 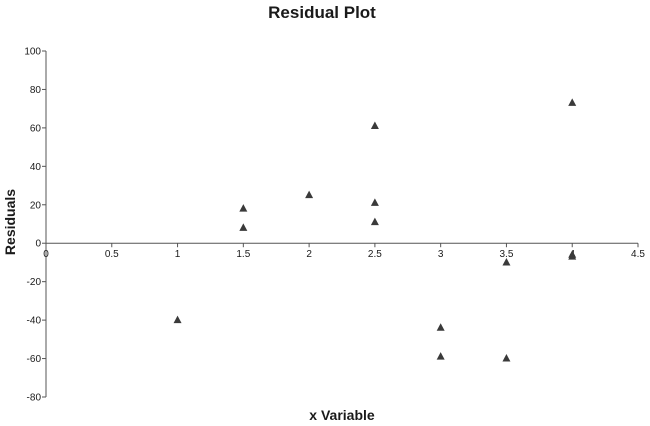 What do you see at coordinates (32, 225) in the screenshot?
I see `y-tick-labels: 100 80 60 40 20 0 -20 -40 -60 -80` at bounding box center [32, 225].